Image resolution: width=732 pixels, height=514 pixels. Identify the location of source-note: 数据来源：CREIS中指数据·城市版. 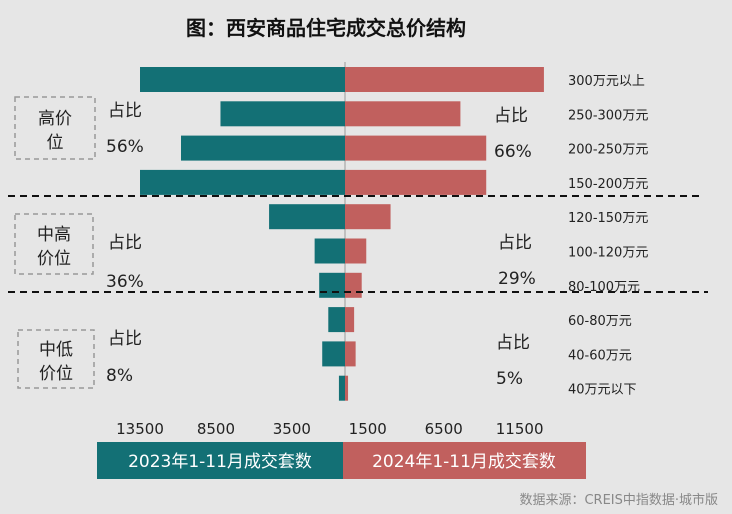
(618, 500).